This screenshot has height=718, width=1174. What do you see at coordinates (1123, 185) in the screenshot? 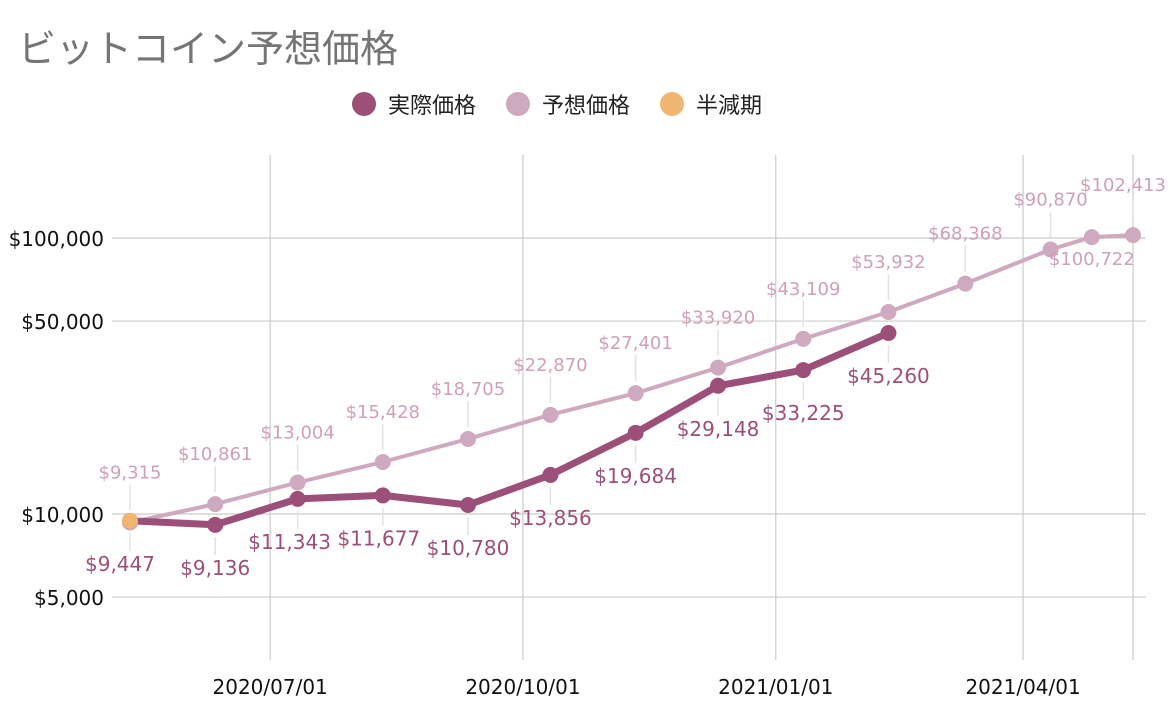
I see `data-label-forecast: $102,413` at bounding box center [1123, 185].